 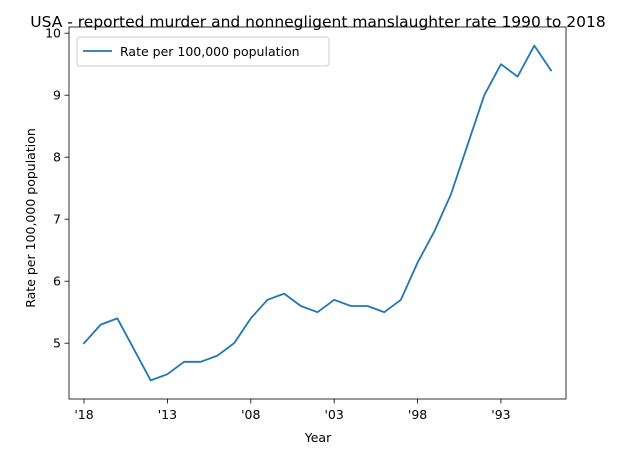 I want to click on x-axis-label: Year, so click(x=318, y=437).